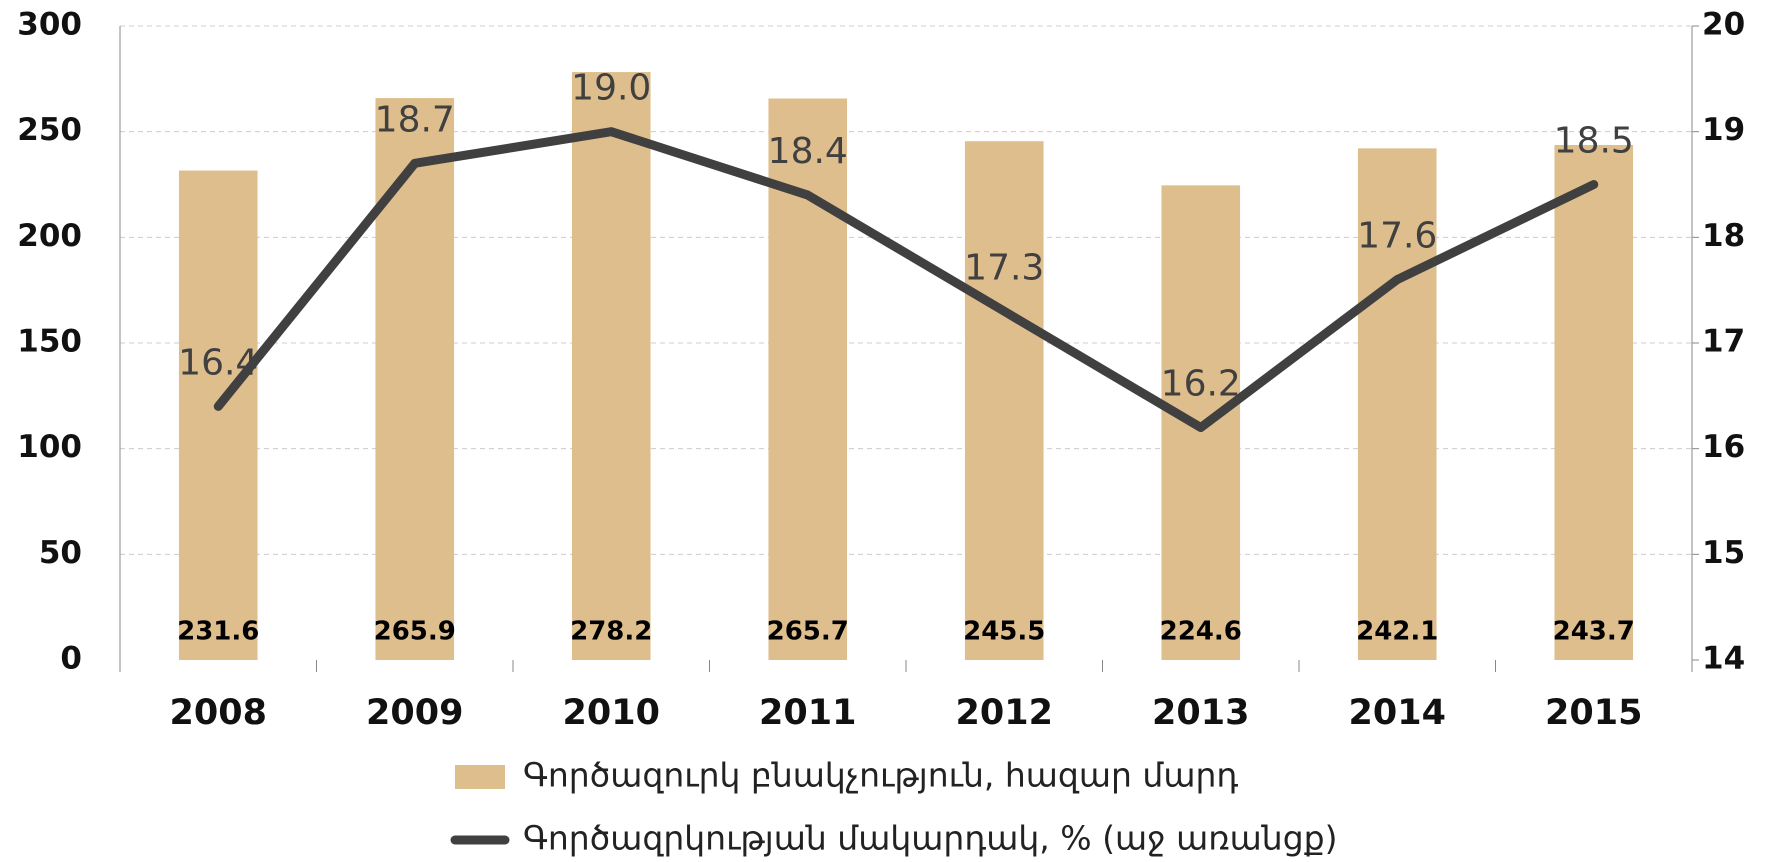 Image resolution: width=1783 pixels, height=862 pixels. I want to click on y-tick-label: 150, so click(49, 342).